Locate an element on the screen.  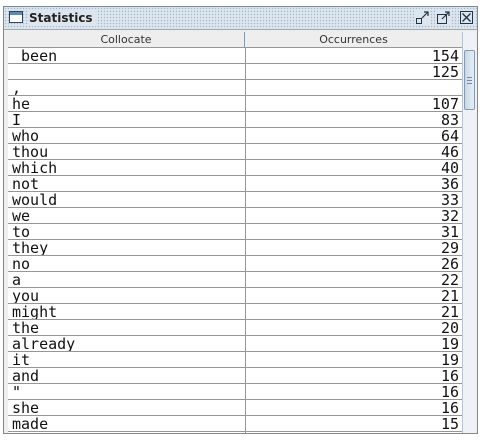
occurrences-cell: 154 is located at coordinates (445, 55).